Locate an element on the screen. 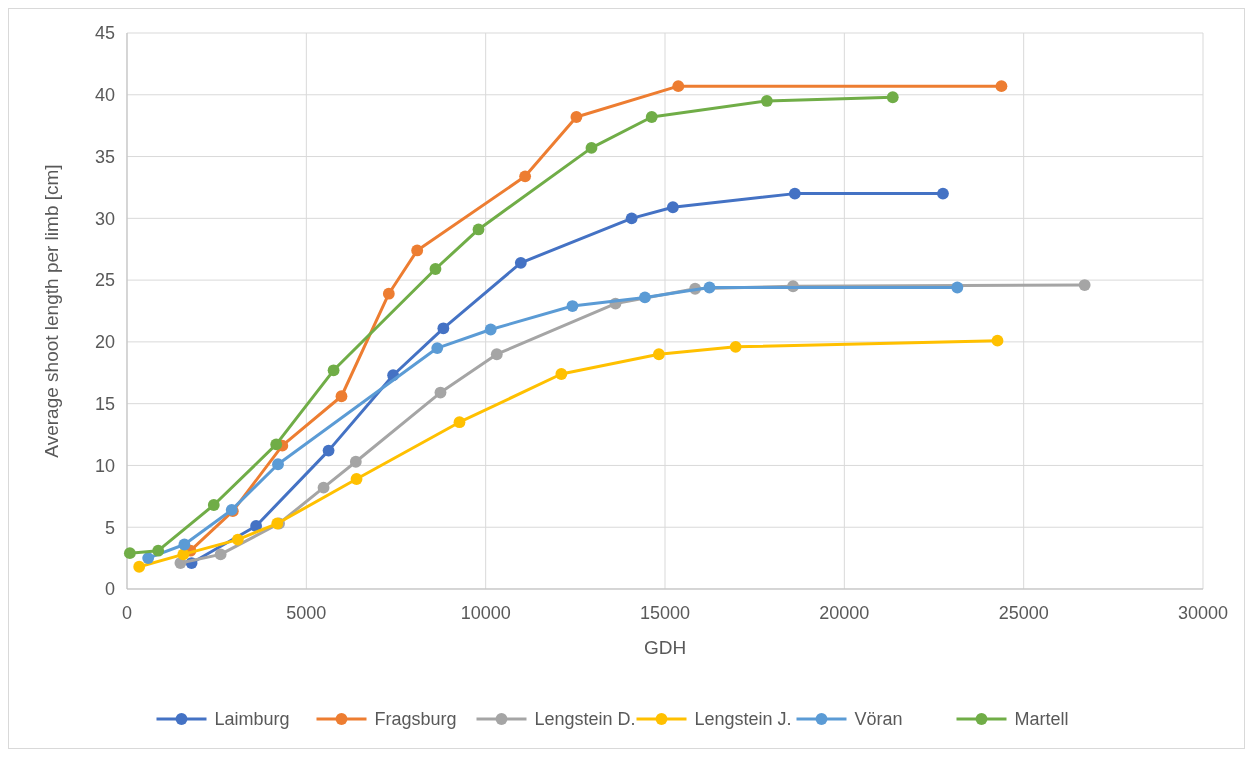  y-tick-label: 25 is located at coordinates (104, 280).